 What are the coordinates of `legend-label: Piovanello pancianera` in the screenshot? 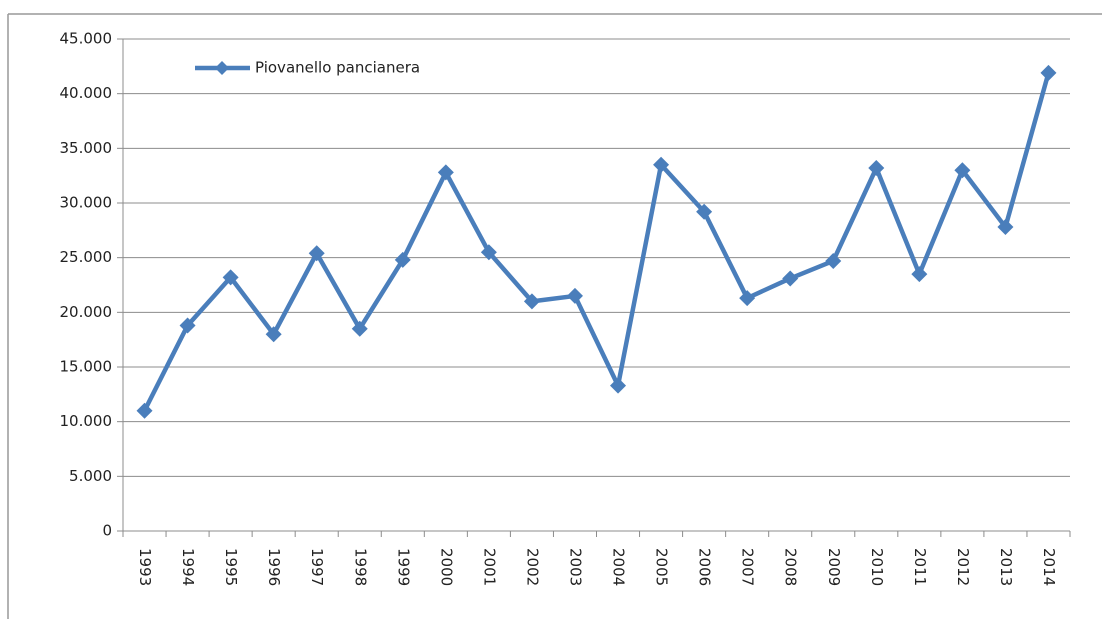 It's located at (337, 68).